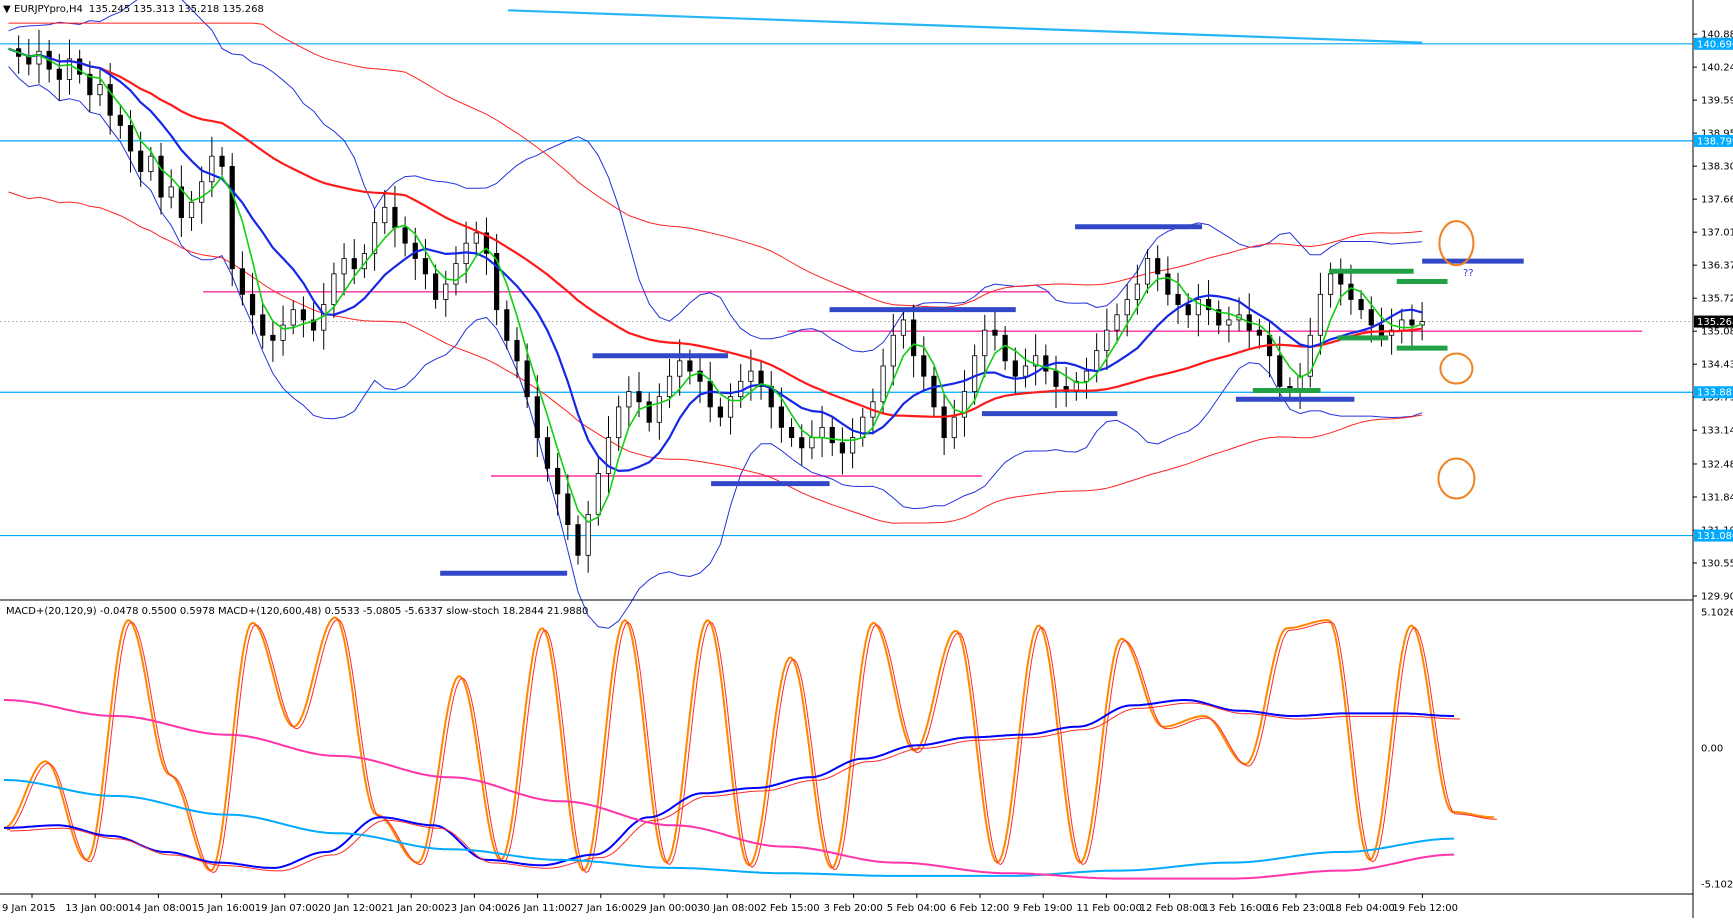  Describe the element at coordinates (486, 243) in the screenshot. I see `candle-body-bear` at that location.